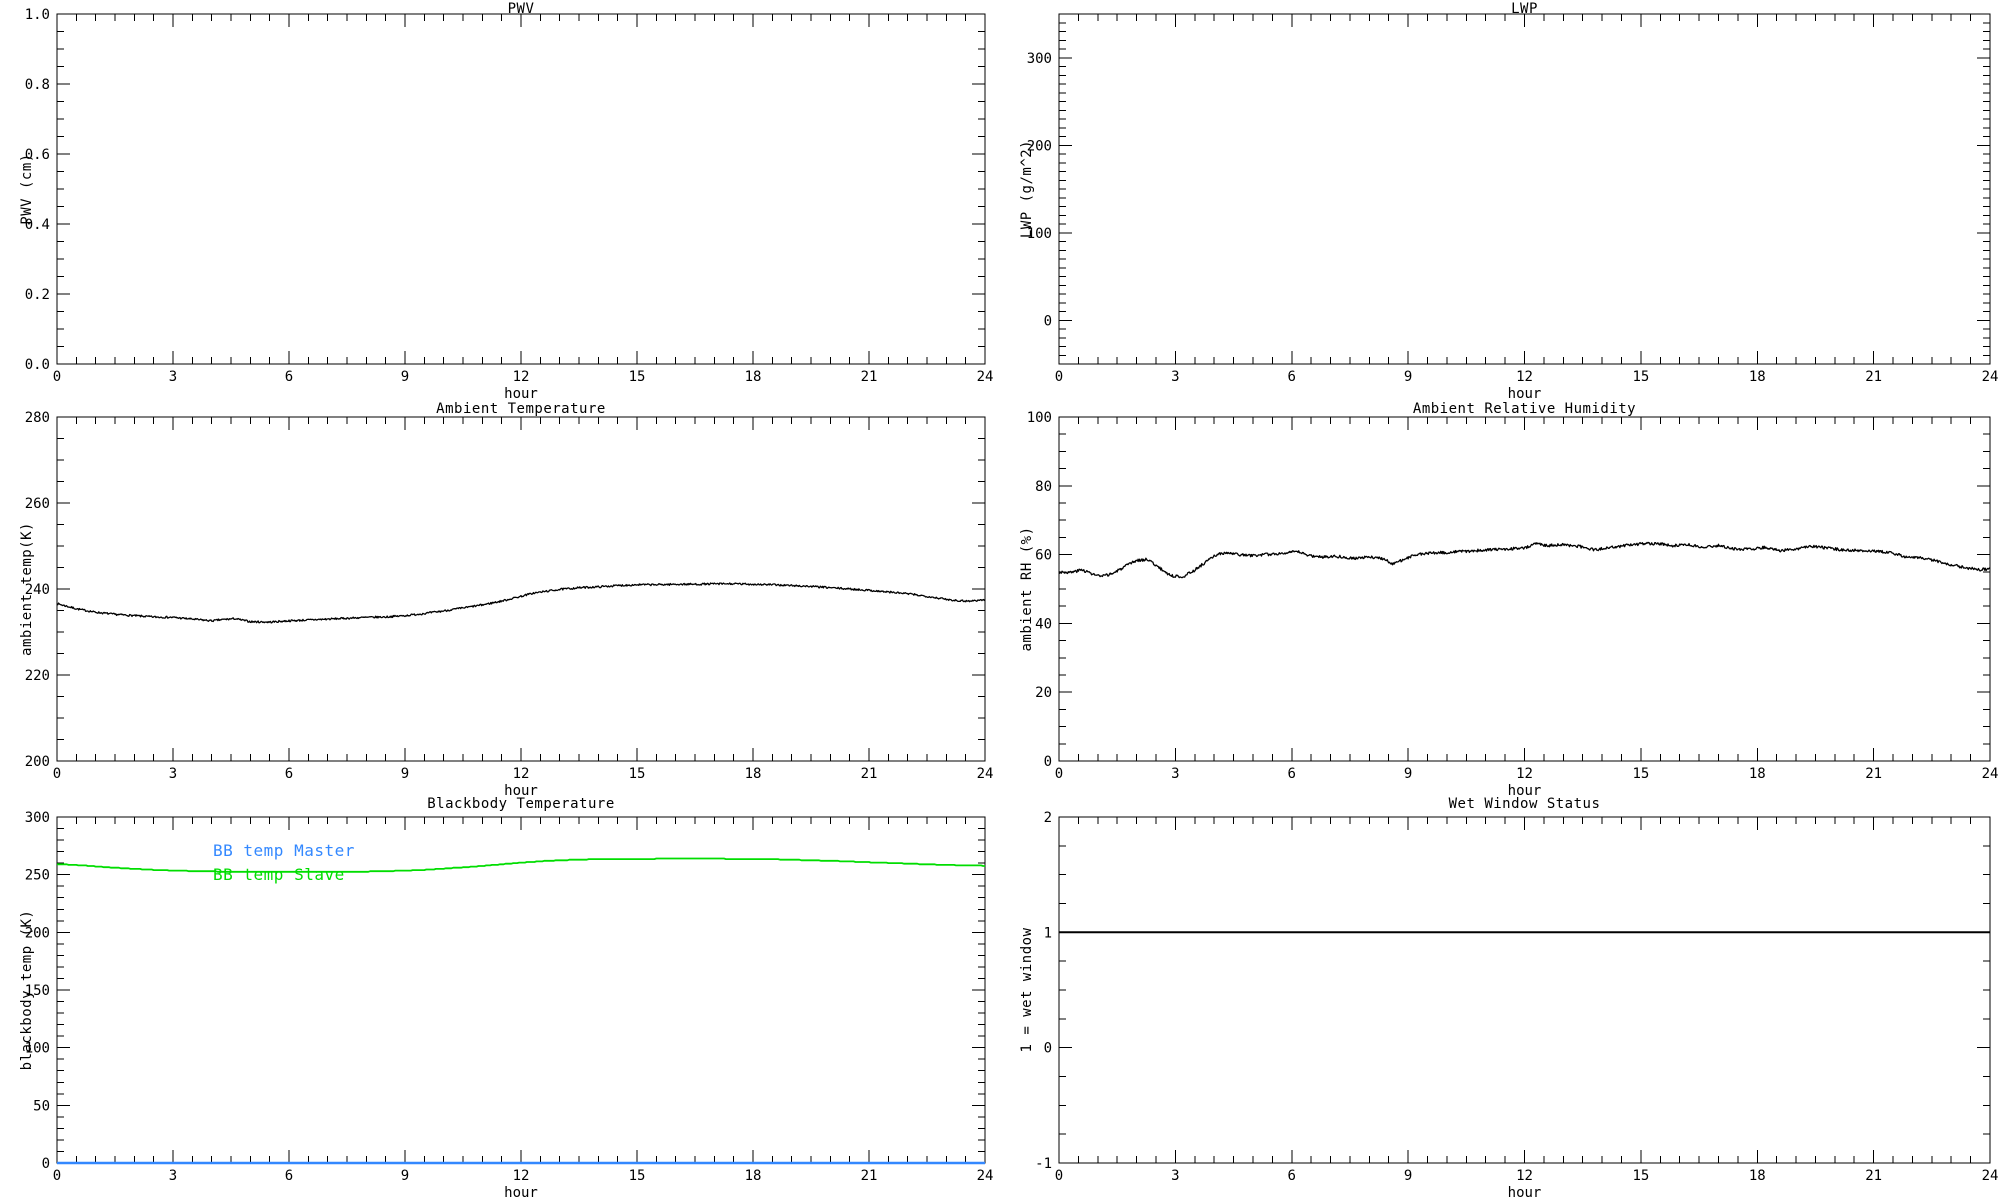 This screenshot has height=1200, width=2000. I want to click on svg-text: 1.0, so click(37, 15).